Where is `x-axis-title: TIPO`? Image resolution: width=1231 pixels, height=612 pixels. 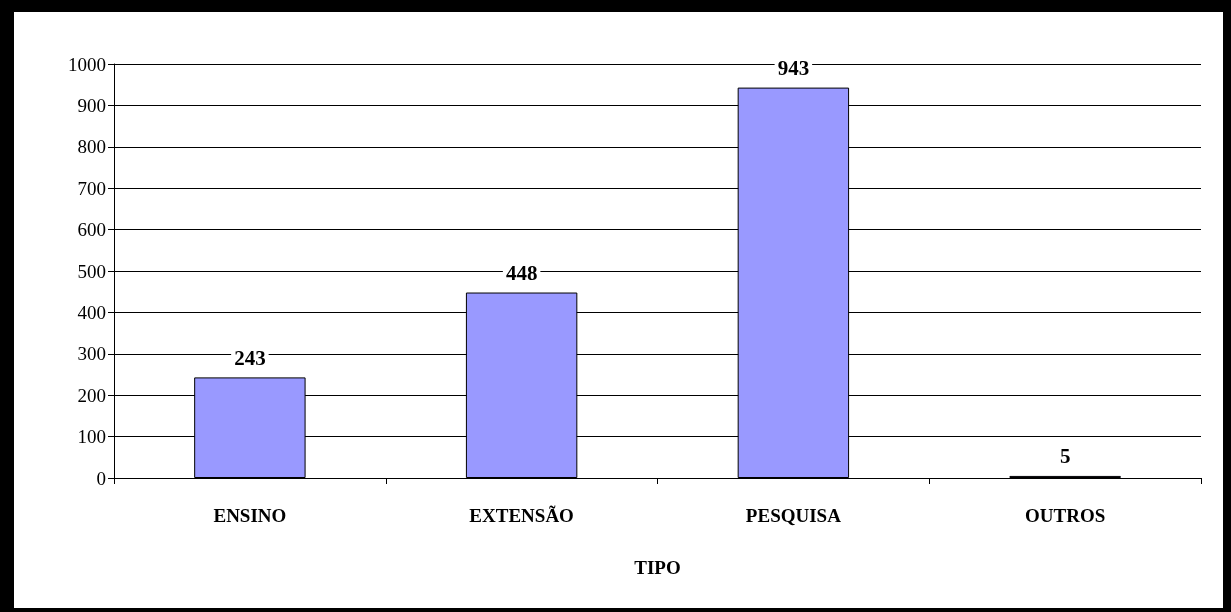
x-axis-title: TIPO is located at coordinates (657, 567).